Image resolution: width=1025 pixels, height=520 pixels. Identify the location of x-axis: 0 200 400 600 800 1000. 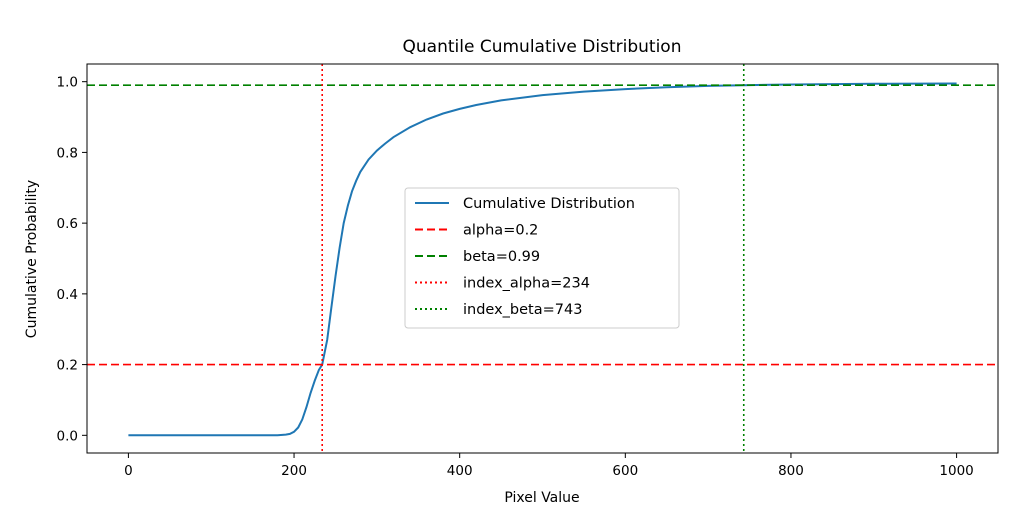
(549, 466).